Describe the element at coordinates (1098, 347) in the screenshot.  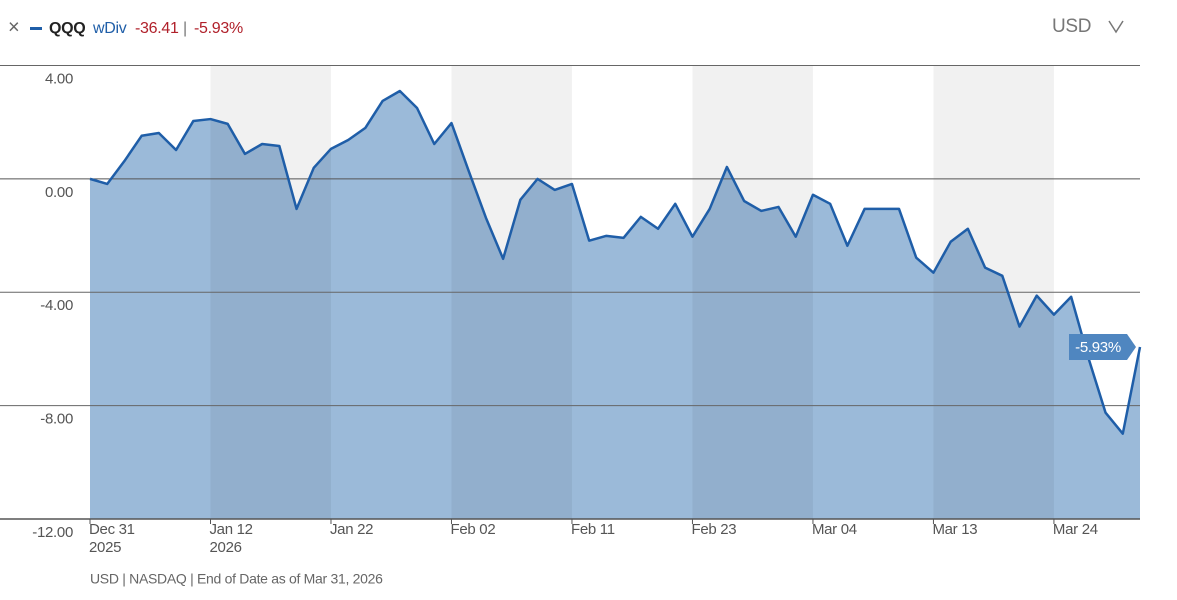
I see `end-label-text: -5.93%` at that location.